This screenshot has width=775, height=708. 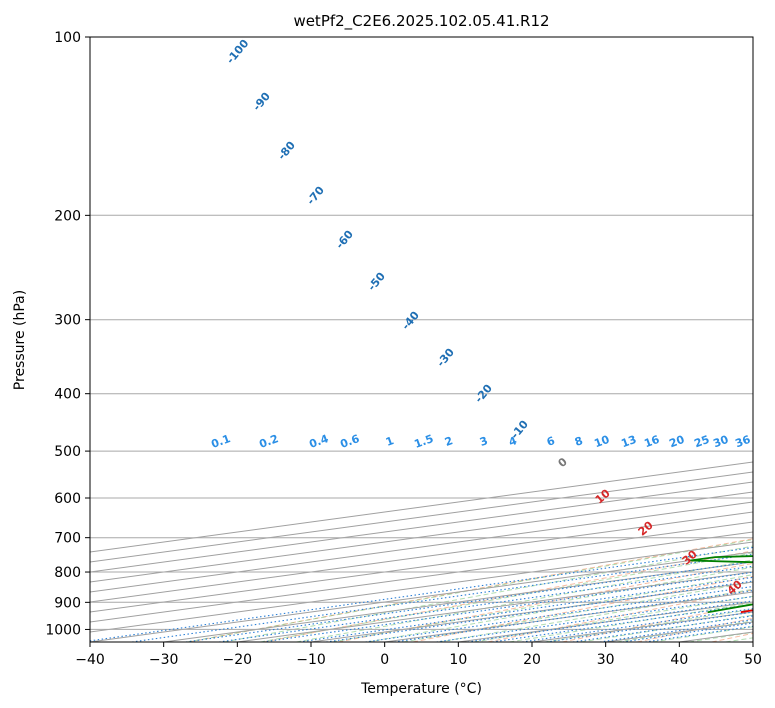 I want to click on mixing-ratio-label: 2, so click(x=449, y=441).